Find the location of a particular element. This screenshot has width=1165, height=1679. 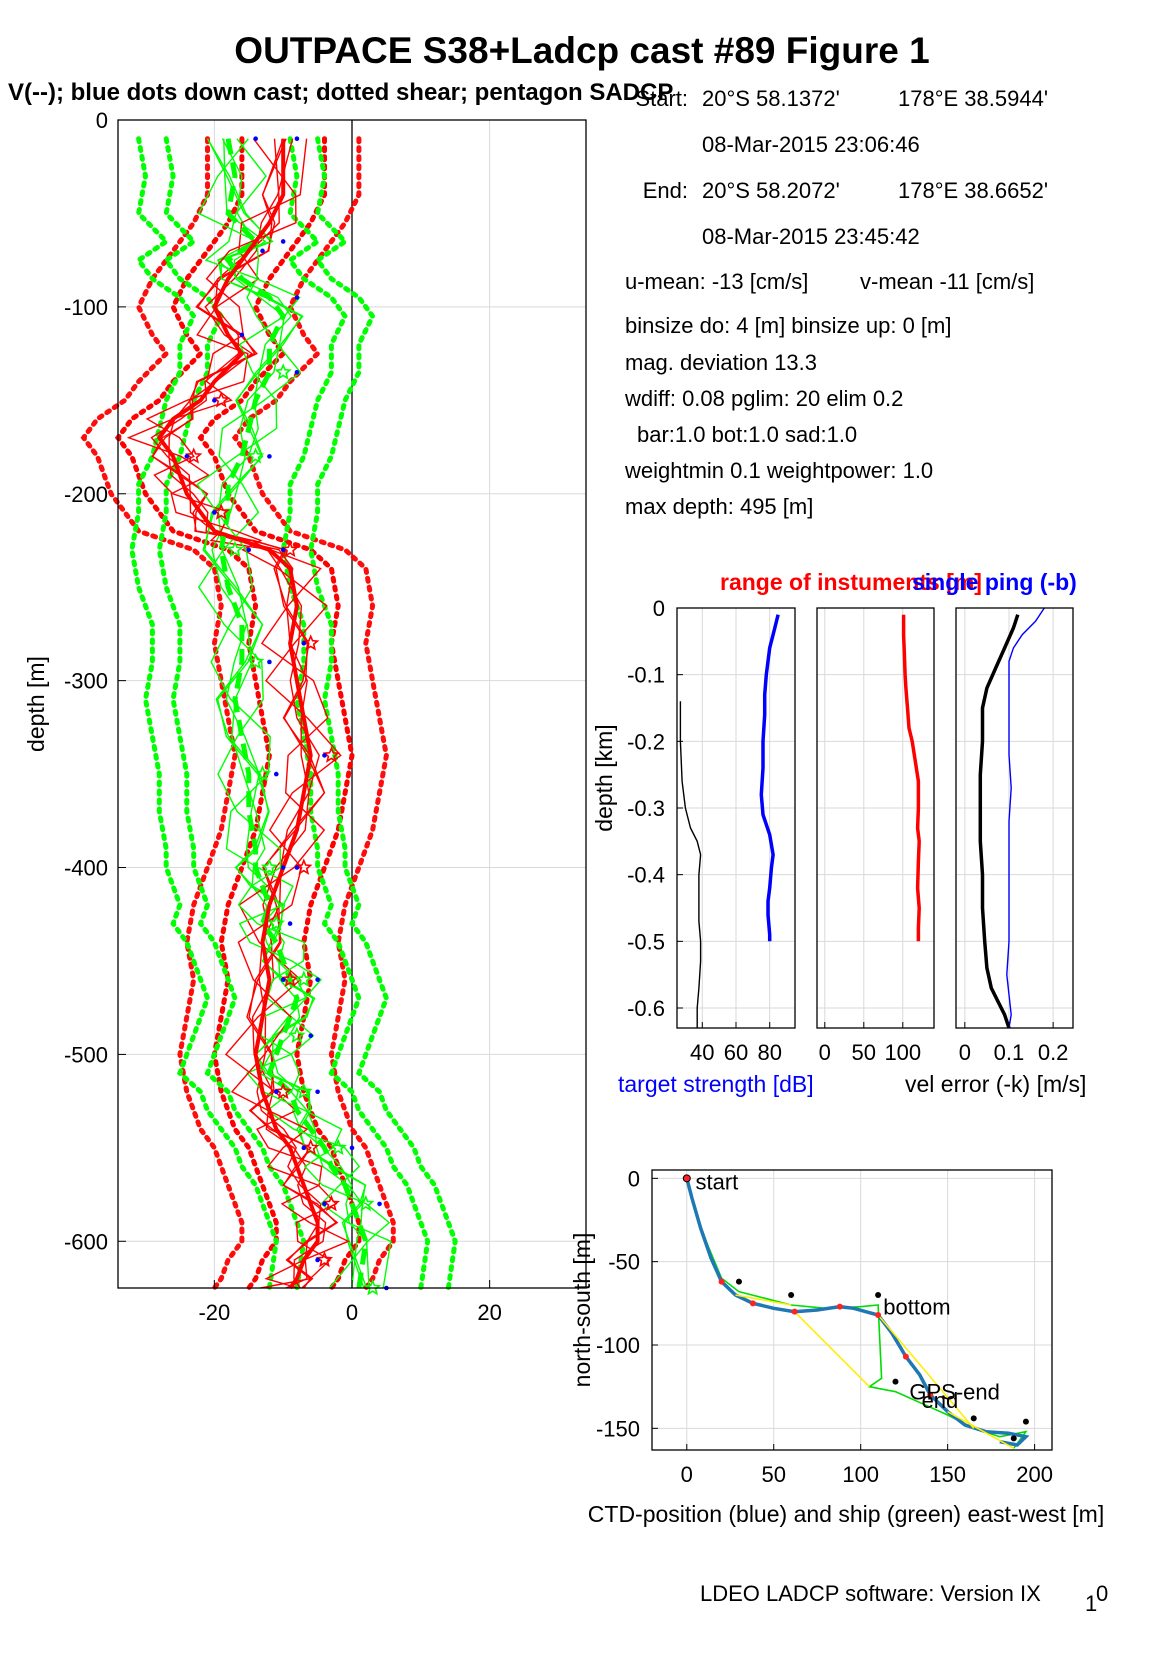

x-tick-label: 20 is located at coordinates (489, 1312).